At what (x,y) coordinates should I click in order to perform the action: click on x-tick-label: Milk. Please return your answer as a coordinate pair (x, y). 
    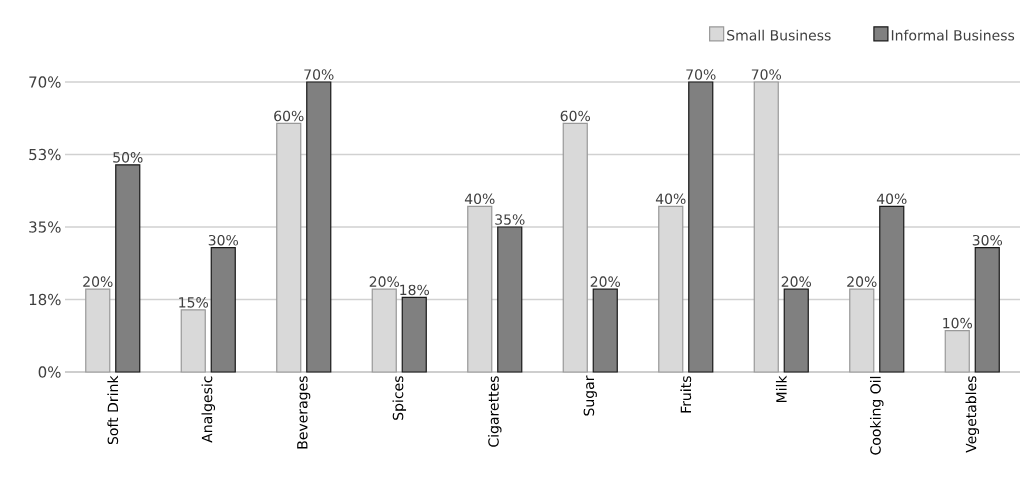
    Looking at the image, I should click on (781, 389).